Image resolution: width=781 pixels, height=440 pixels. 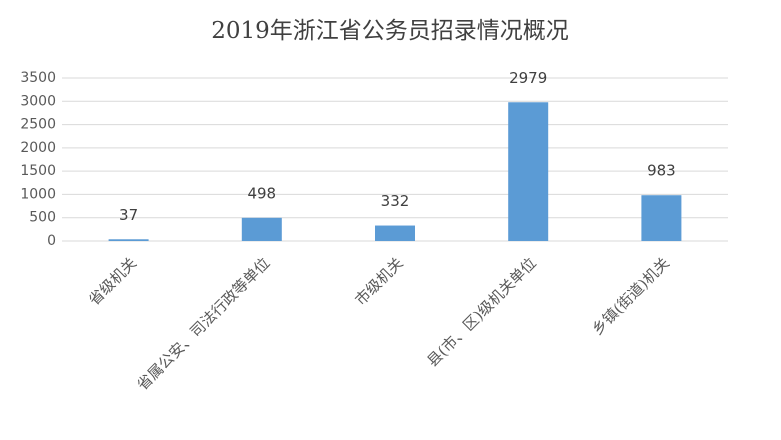 I want to click on x-tick-label: 乡镇(街道)机关, so click(x=630, y=296).